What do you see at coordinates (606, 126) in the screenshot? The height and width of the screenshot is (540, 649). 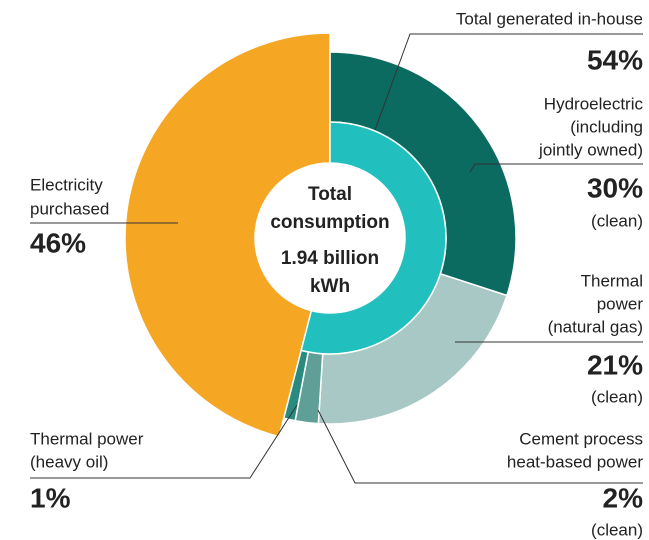 I see `label: (including` at bounding box center [606, 126].